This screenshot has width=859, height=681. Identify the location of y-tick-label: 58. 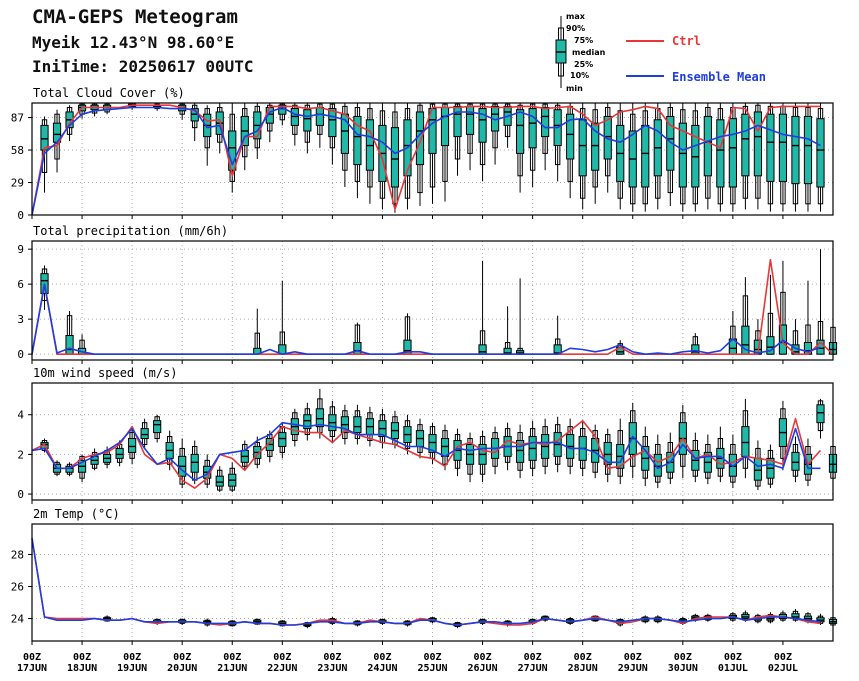
(17, 150).